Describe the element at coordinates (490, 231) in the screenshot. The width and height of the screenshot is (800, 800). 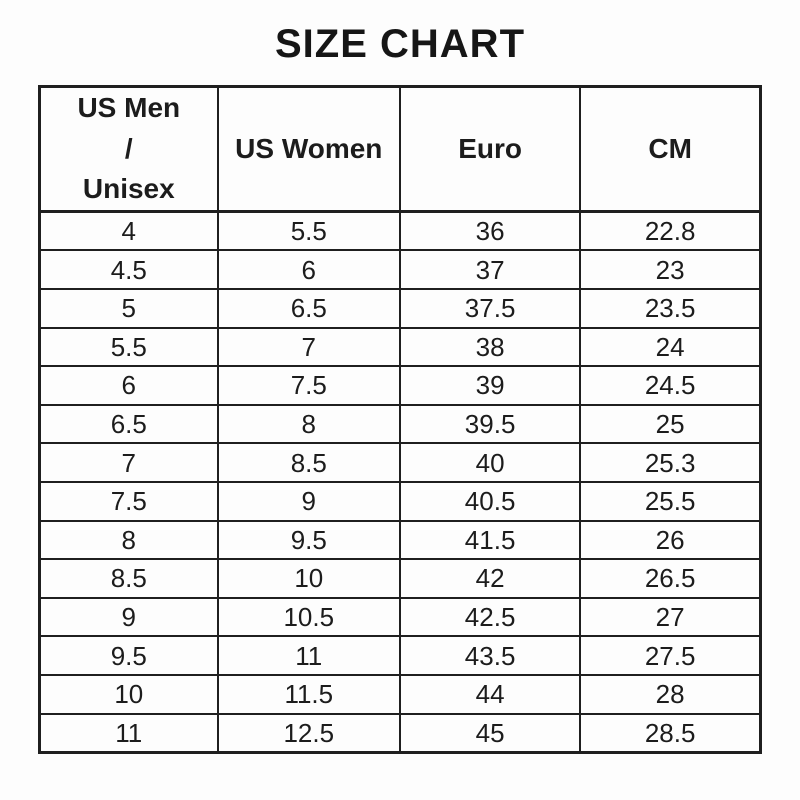
I see `table-cell: 36` at that location.